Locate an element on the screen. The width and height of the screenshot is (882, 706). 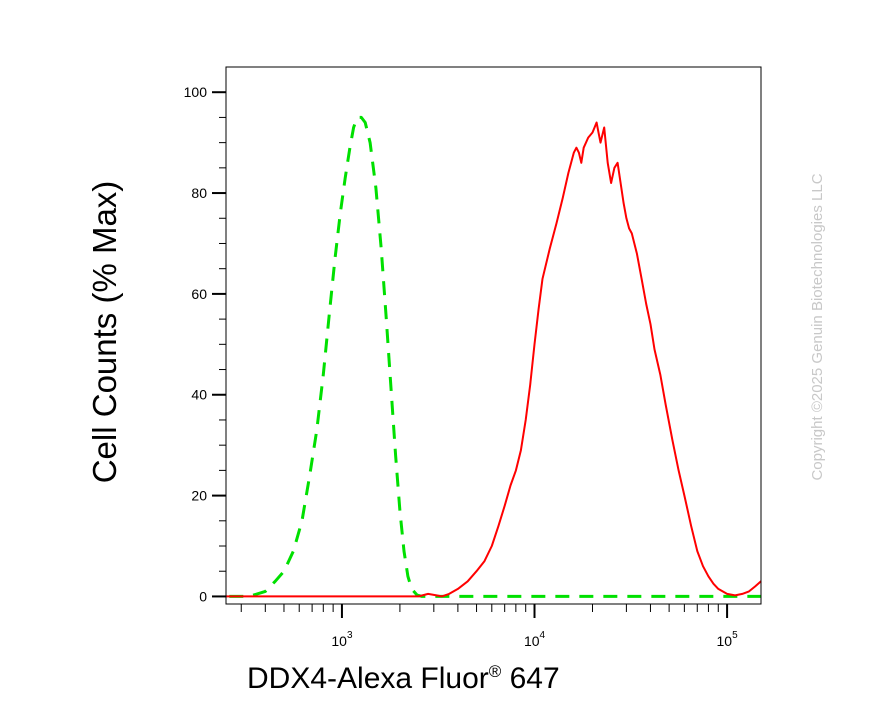
x-tick-label: 10⁴ is located at coordinates (535, 639).